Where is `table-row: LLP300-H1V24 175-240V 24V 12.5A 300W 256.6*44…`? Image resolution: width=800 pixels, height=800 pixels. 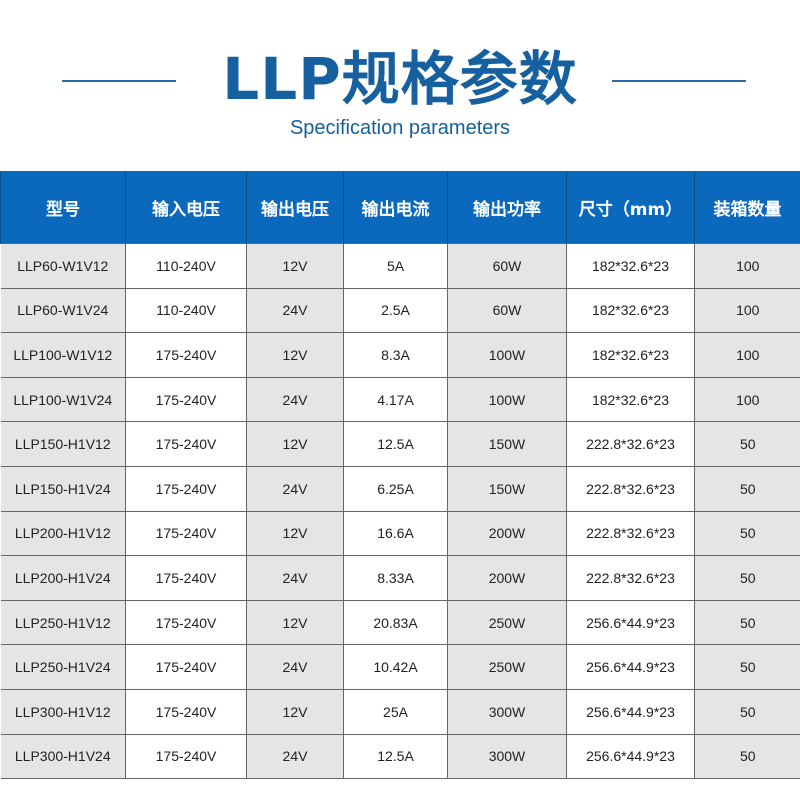 table-row: LLP300-H1V24 175-240V 24V 12.5A 300W 256.6*44… is located at coordinates (400, 756).